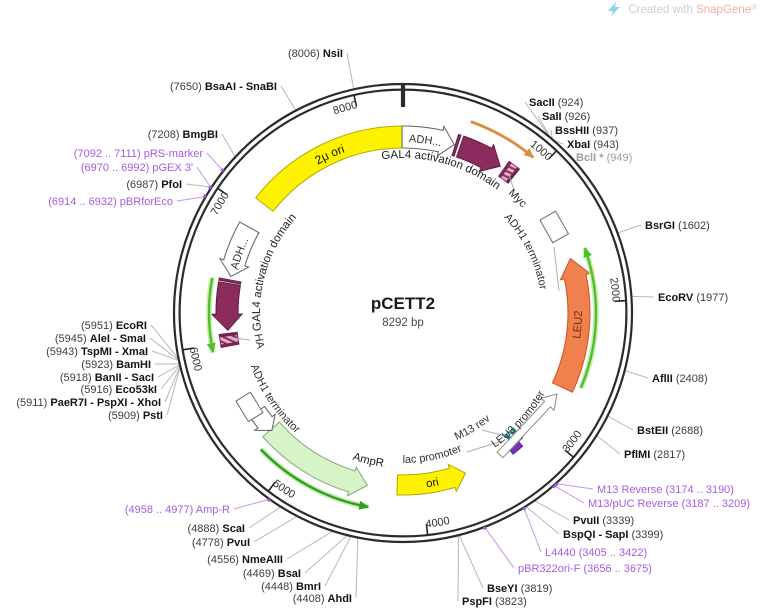 Image resolution: width=760 pixels, height=608 pixels. I want to click on site-label-16: (4888) ScaI, so click(217, 529).